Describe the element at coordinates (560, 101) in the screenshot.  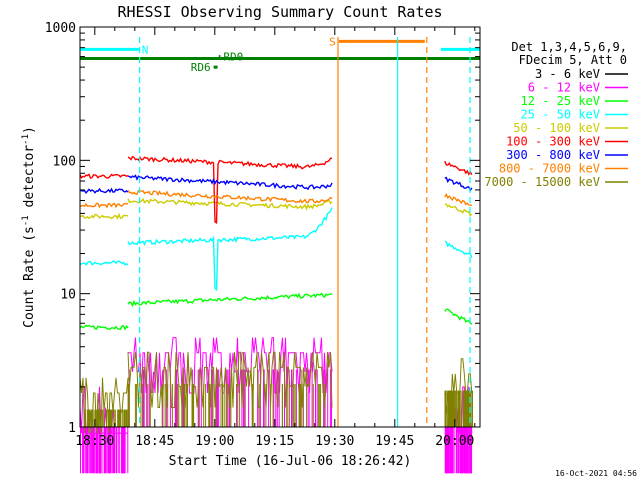
I see `legend-label-12-25-kev: 12 - 25 keV` at that location.